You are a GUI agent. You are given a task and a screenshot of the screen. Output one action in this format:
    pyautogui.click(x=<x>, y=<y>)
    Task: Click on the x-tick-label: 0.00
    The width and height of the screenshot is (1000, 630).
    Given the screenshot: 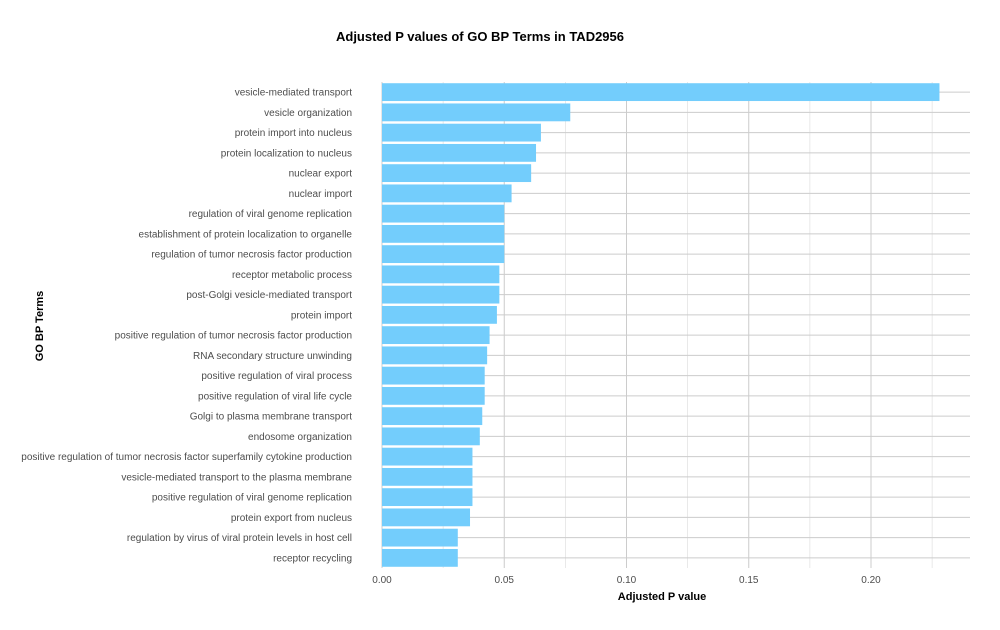 What is the action you would take?
    pyautogui.click(x=382, y=580)
    